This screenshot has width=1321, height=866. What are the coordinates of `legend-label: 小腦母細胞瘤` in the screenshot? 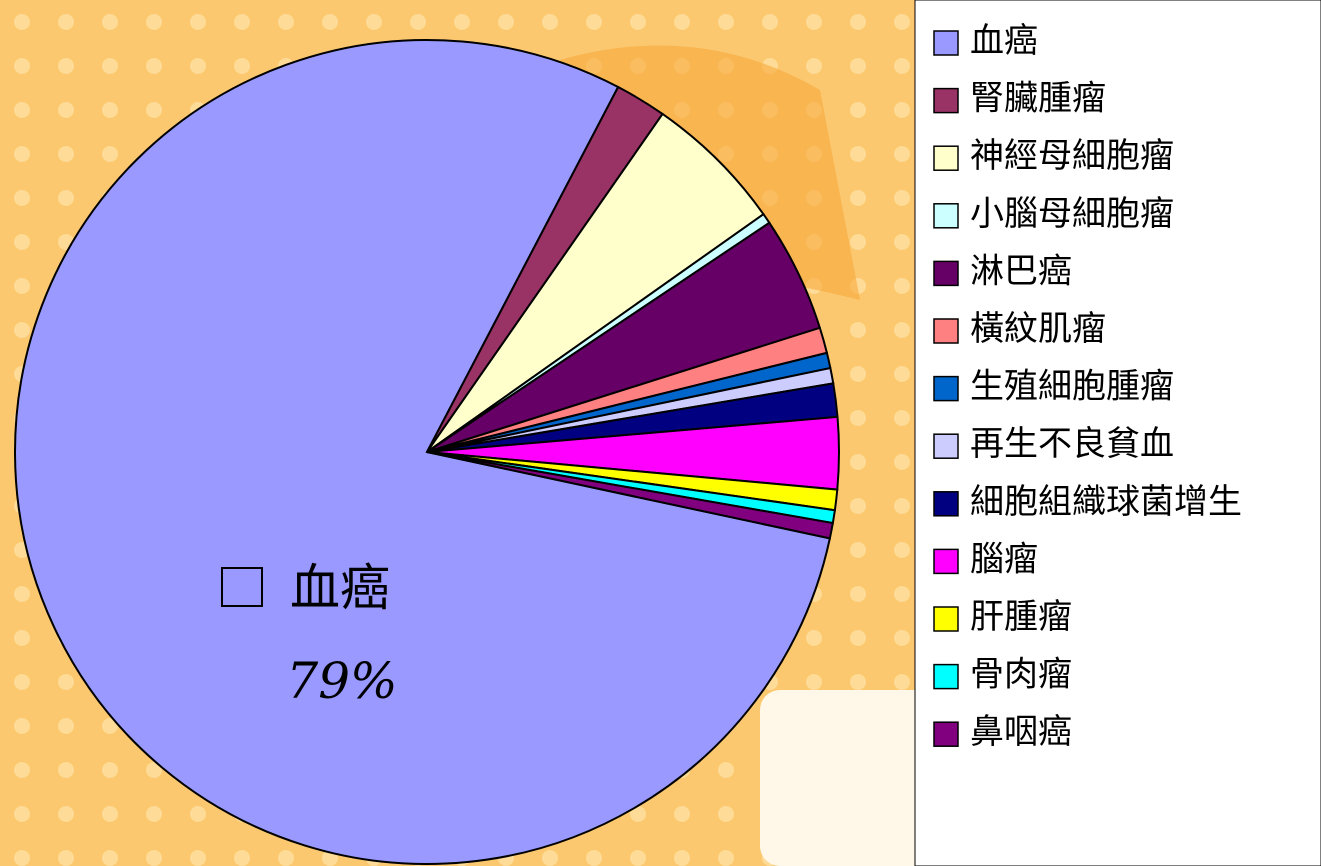 It's located at (1072, 214).